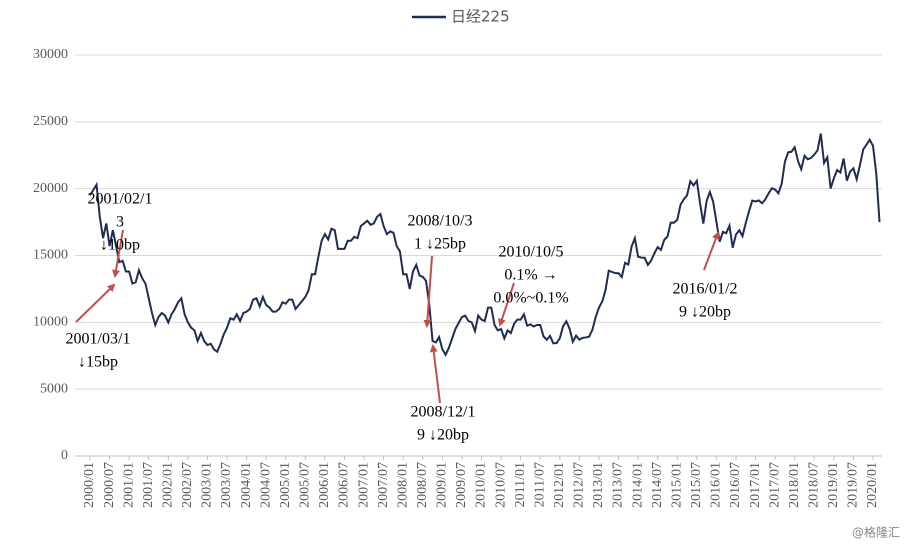  I want to click on annotation-text: 2010/10/5, so click(531, 252).